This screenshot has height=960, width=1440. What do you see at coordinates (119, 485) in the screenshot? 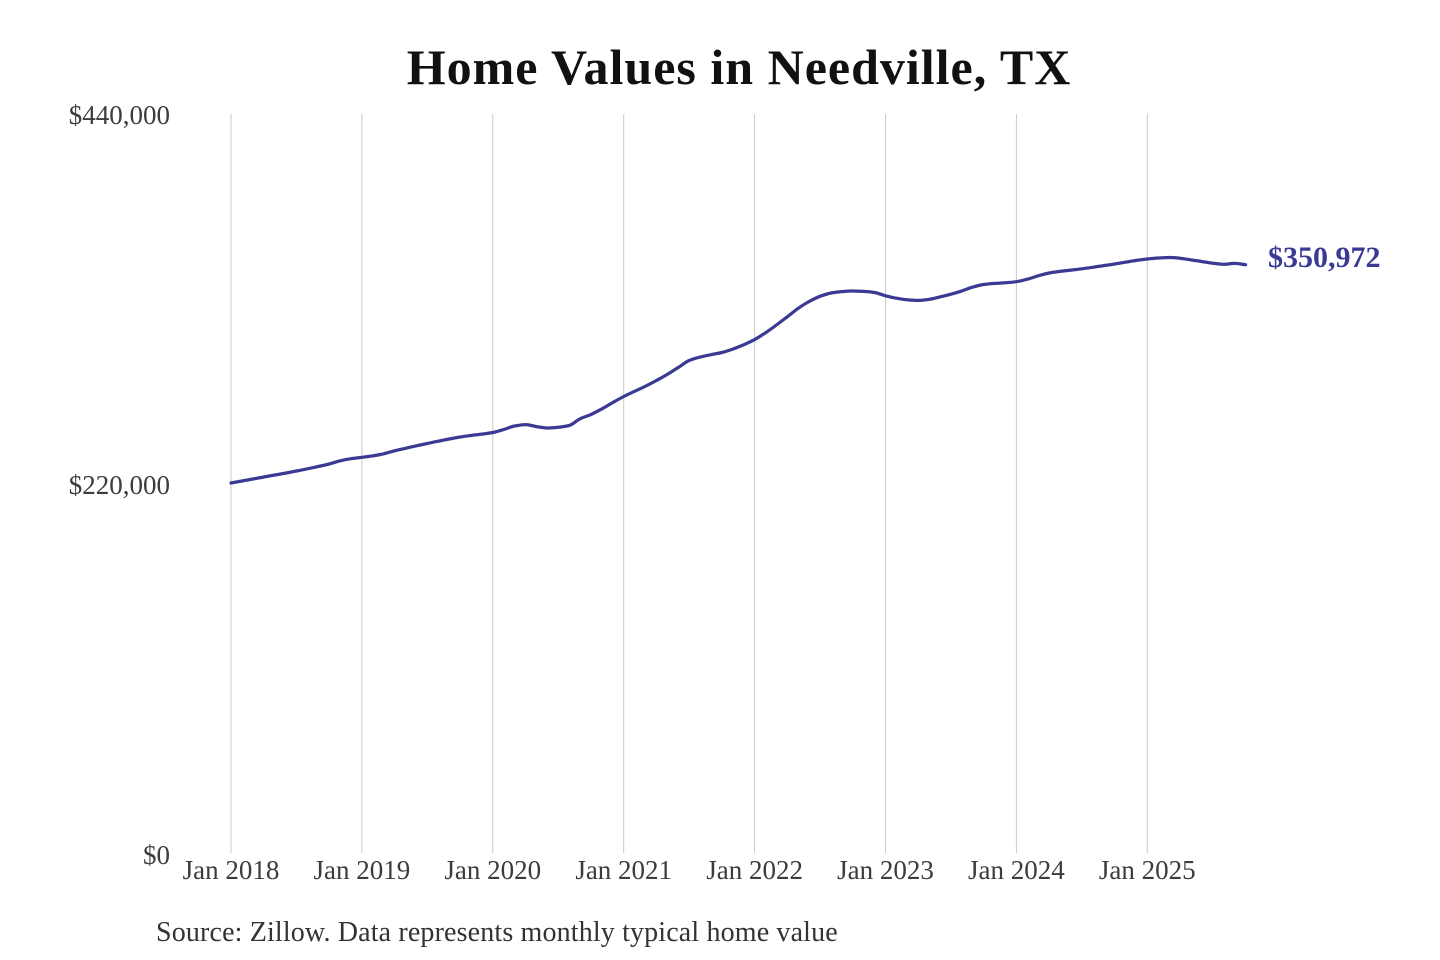
I see `svg-text: $220,000` at bounding box center [119, 485].